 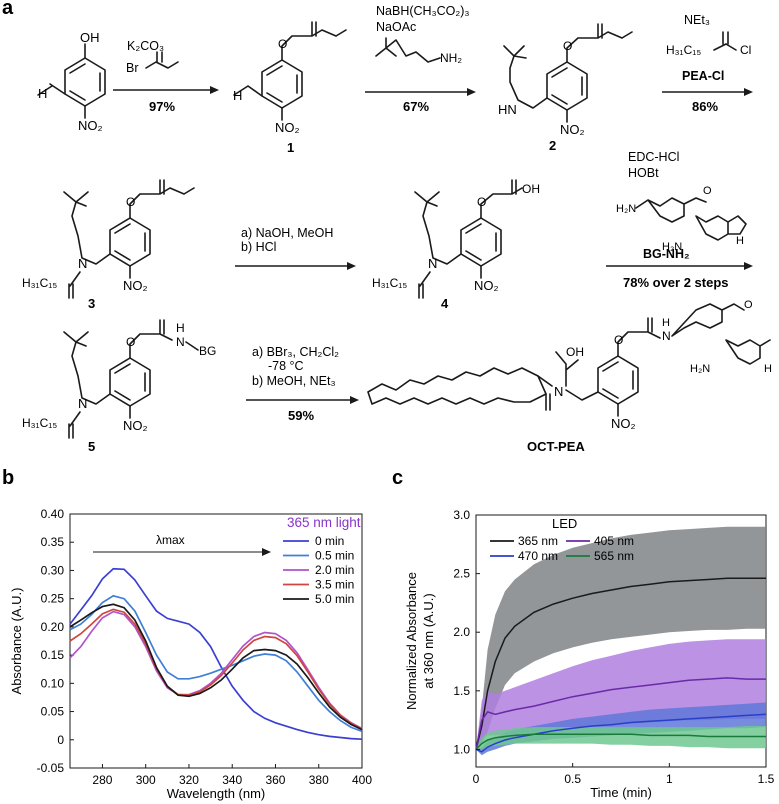 What do you see at coordinates (287, 233) in the screenshot?
I see `step4-line1: a) NaOH, MeOH` at bounding box center [287, 233].